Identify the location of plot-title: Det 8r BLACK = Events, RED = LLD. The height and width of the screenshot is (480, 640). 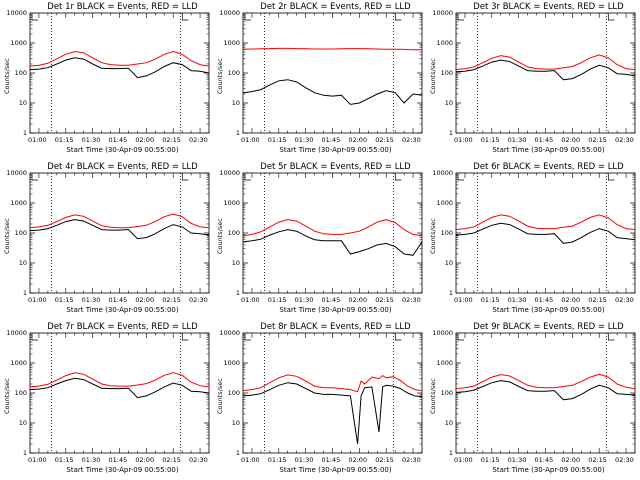
(335, 327).